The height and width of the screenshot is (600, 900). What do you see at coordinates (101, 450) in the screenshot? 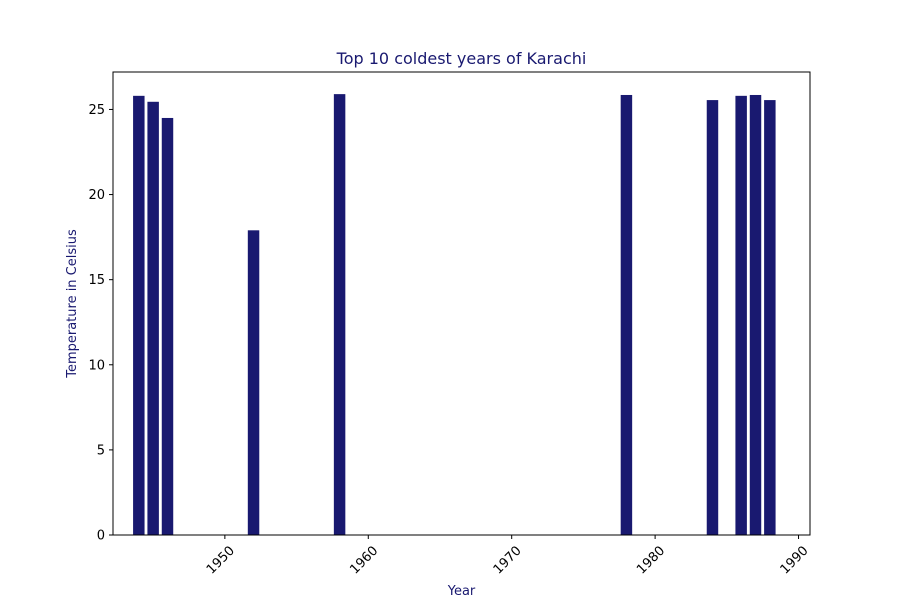
I see `y-tick-label: 5` at bounding box center [101, 450].